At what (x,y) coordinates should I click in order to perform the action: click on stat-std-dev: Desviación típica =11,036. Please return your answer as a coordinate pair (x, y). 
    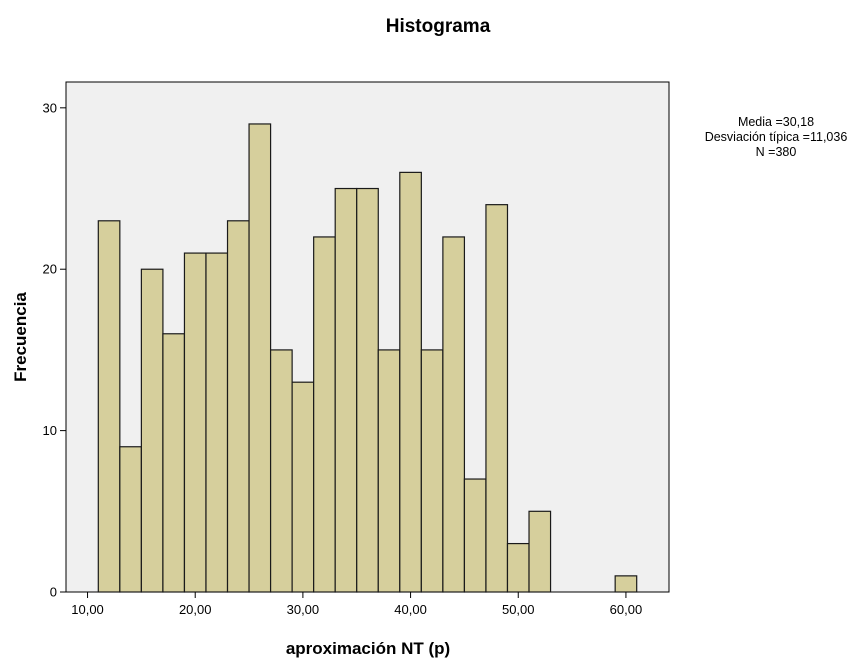
    Looking at the image, I should click on (776, 137).